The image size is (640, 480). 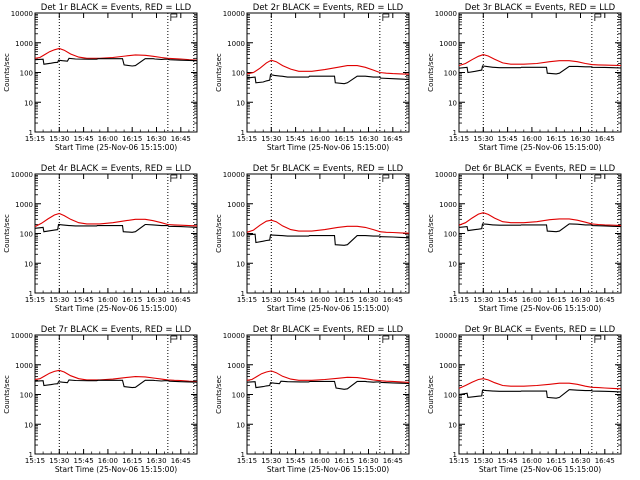 I want to click on panel-title: Det 4r BLACK = Events, RED = LLD, so click(x=116, y=169).